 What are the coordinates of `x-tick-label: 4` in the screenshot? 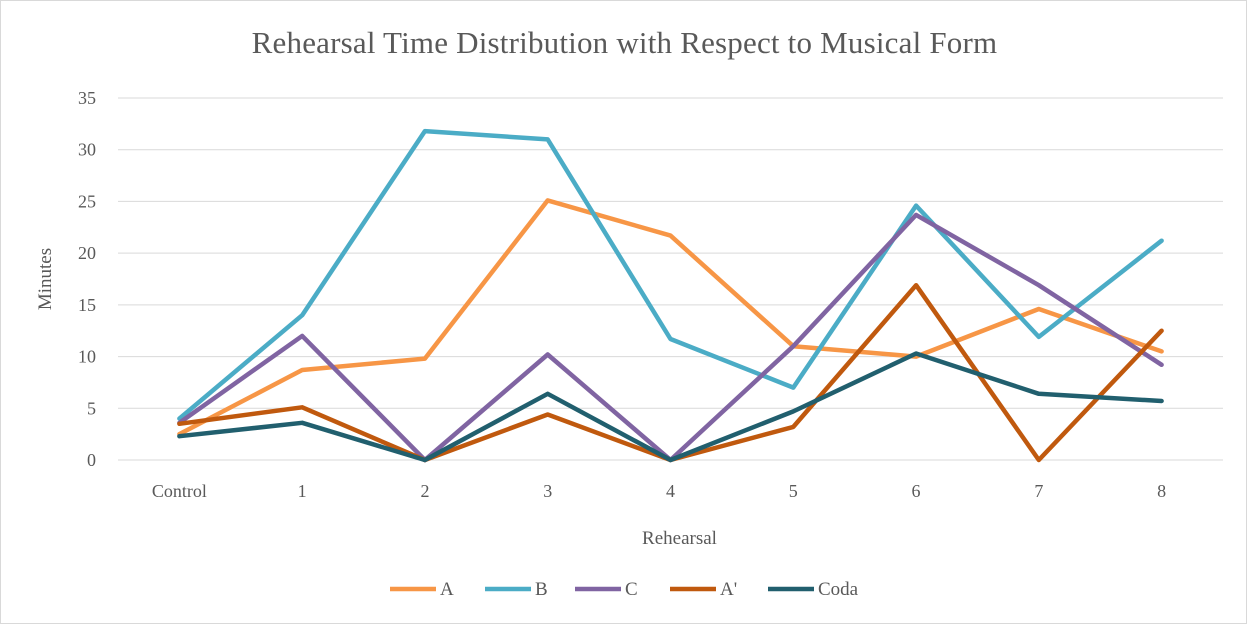 It's located at (670, 491).